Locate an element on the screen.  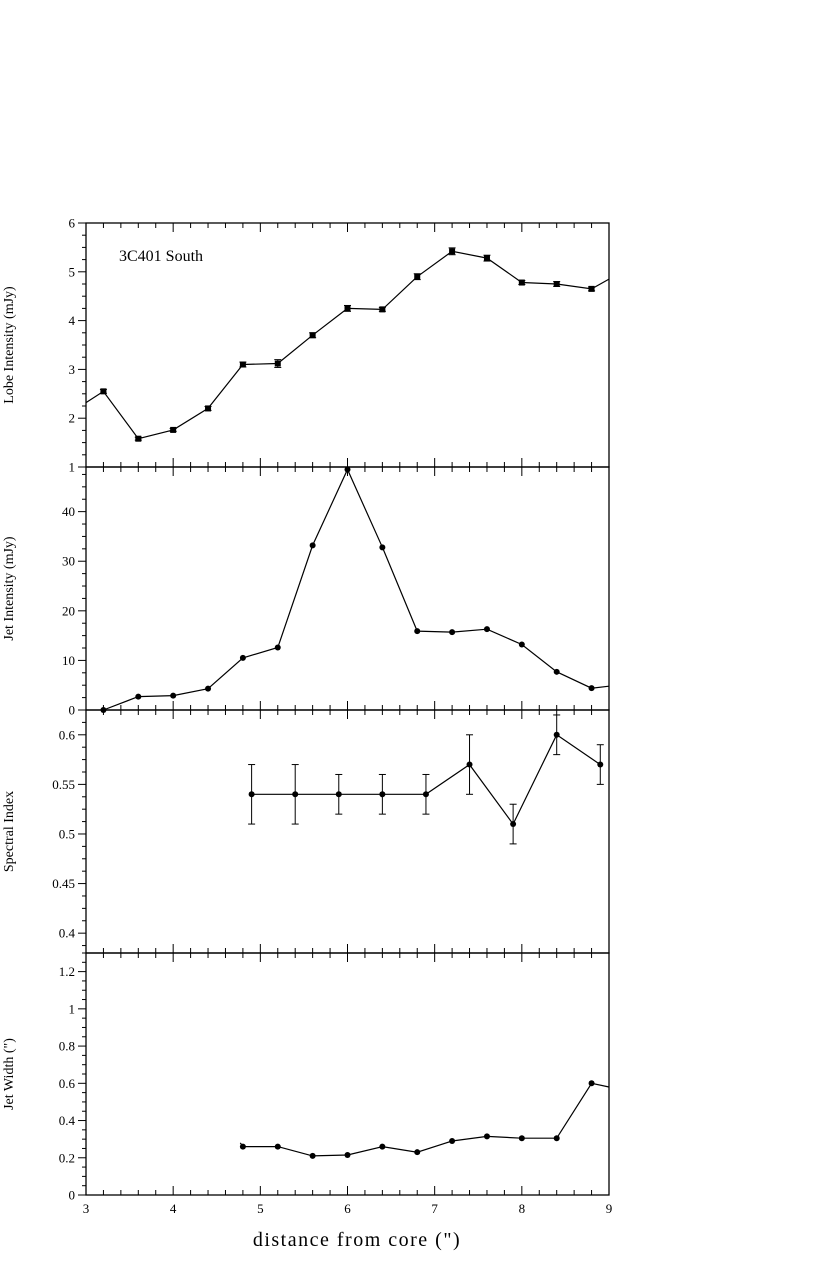
y-axis-label: Jet Width (") is located at coordinates (9, 1074).